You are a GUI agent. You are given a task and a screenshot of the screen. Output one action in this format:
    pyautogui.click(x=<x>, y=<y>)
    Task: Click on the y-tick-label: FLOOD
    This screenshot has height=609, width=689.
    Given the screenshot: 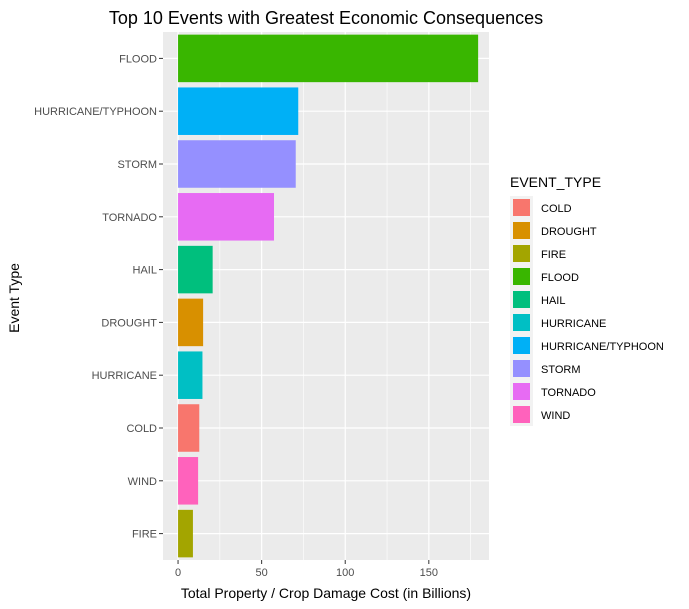 What is the action you would take?
    pyautogui.click(x=138, y=59)
    